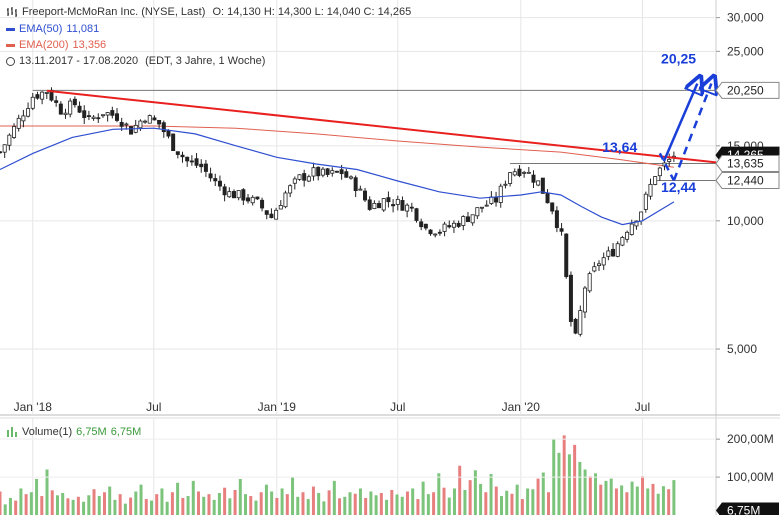 This screenshot has width=780, height=515. What do you see at coordinates (44, 45) in the screenshot?
I see `ema200-label: EMA(200)` at bounding box center [44, 45].